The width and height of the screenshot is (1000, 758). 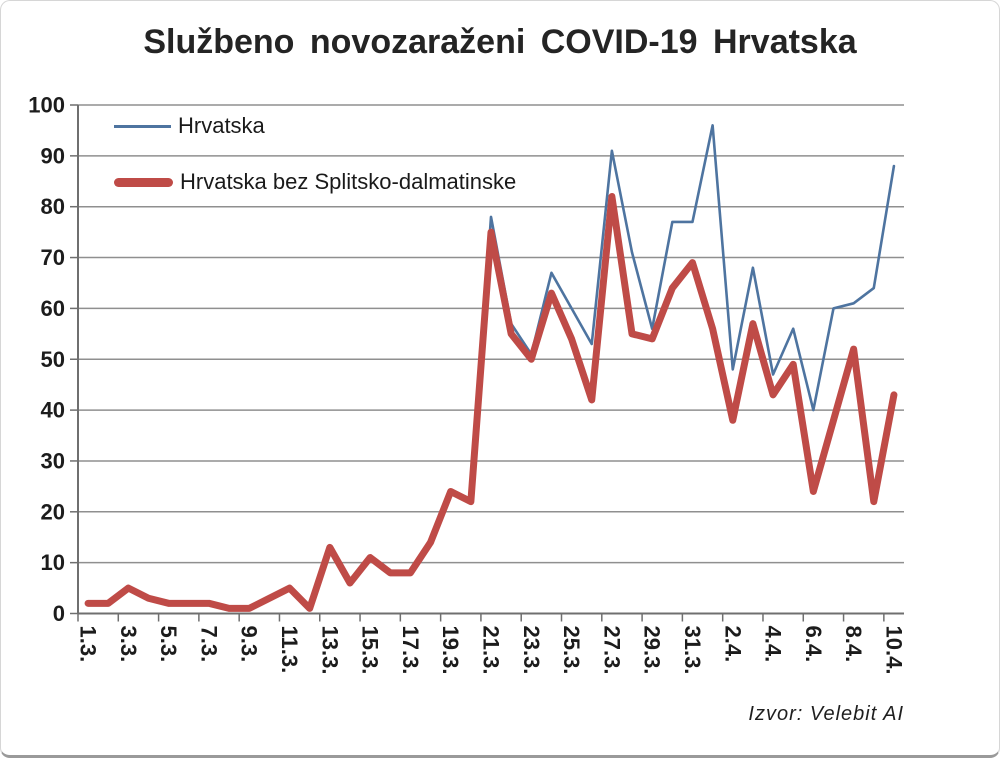 I want to click on x-axis-tick-label: 7.3., so click(x=208, y=644).